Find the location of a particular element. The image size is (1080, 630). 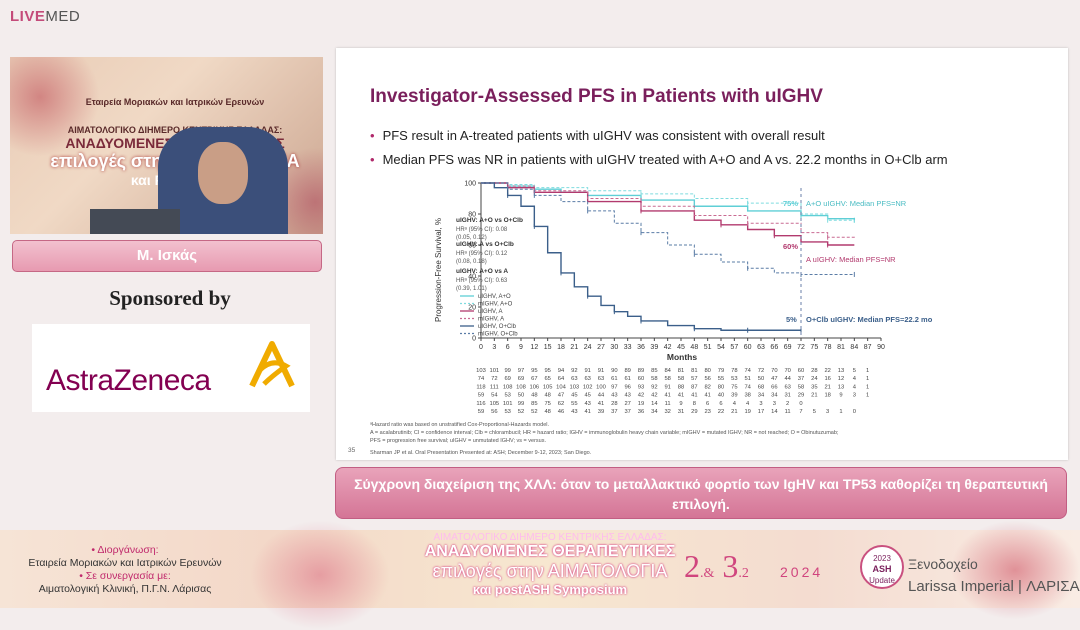

risk-cell: 93 is located at coordinates (641, 387).